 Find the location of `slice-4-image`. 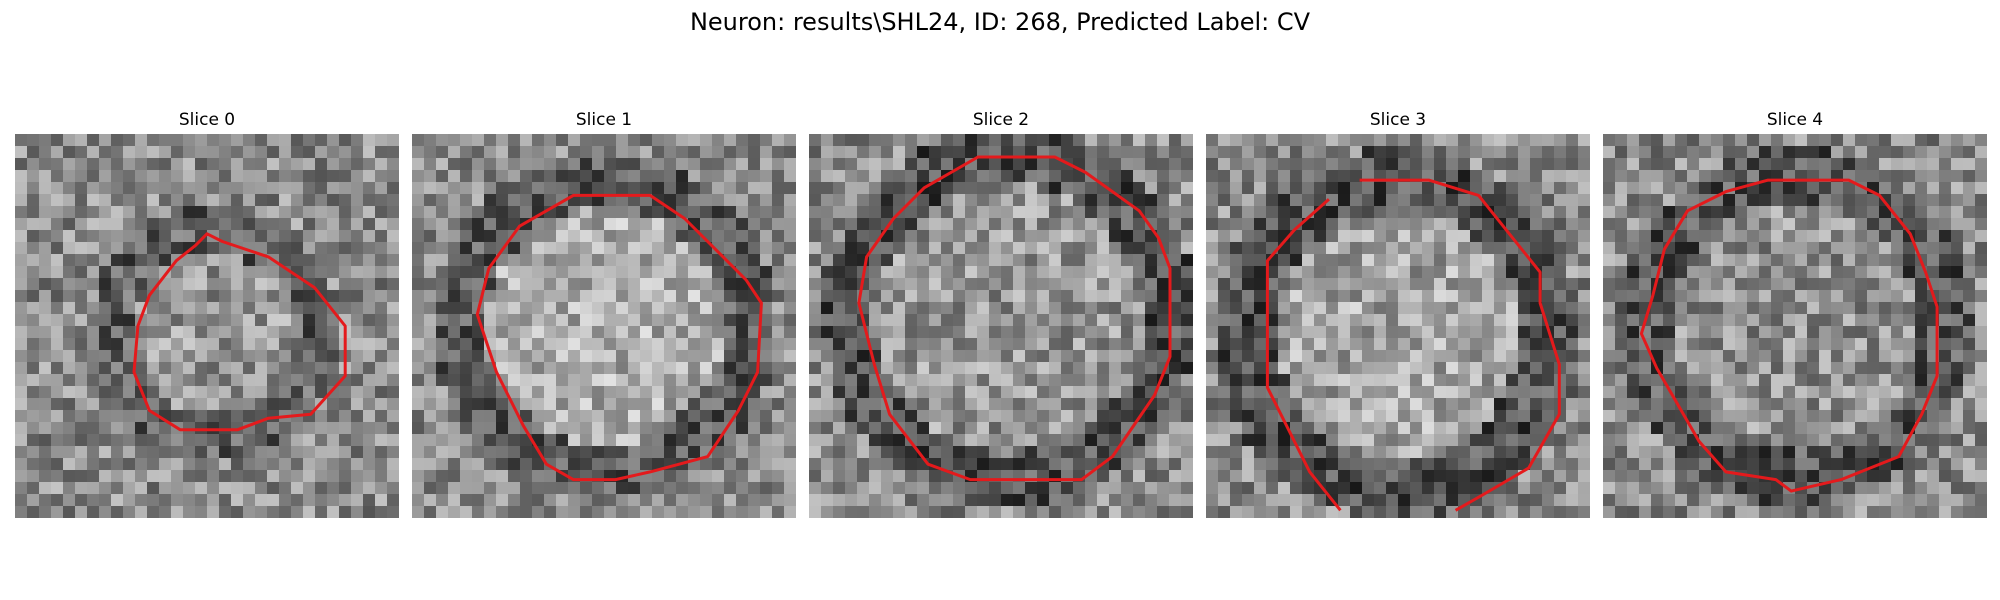

slice-4-image is located at coordinates (1795, 326).